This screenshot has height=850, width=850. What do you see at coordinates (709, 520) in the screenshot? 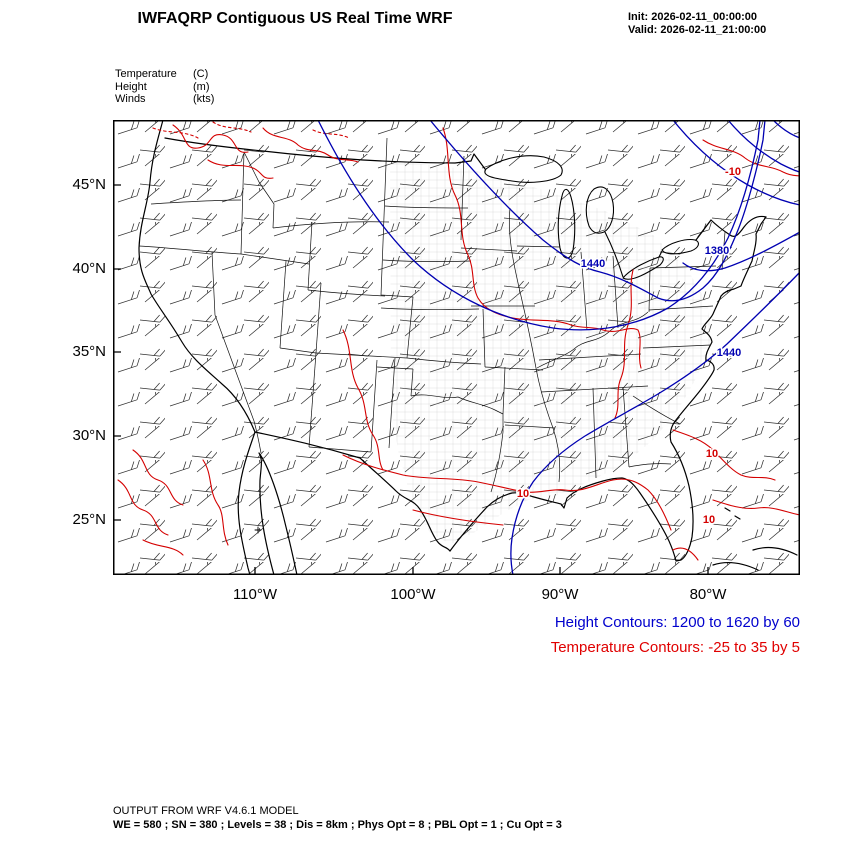
I see `temp-label-10-atlantic: 10` at bounding box center [709, 520].